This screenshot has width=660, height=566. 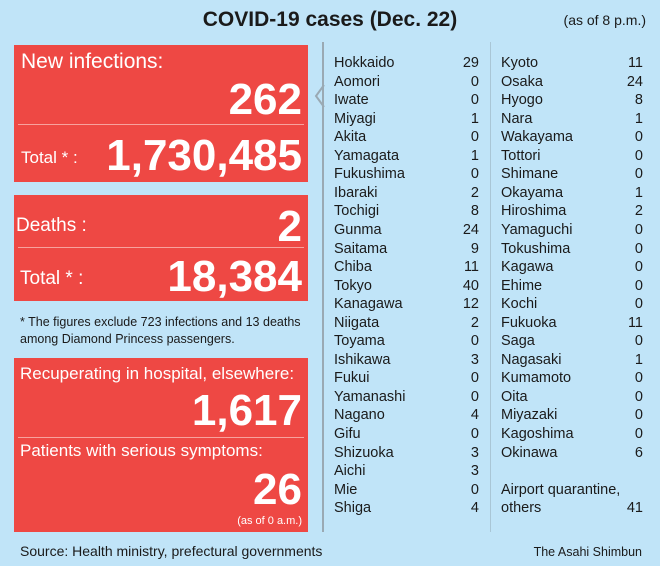 What do you see at coordinates (529, 322) in the screenshot?
I see `prefecture-name: Fukuoka` at bounding box center [529, 322].